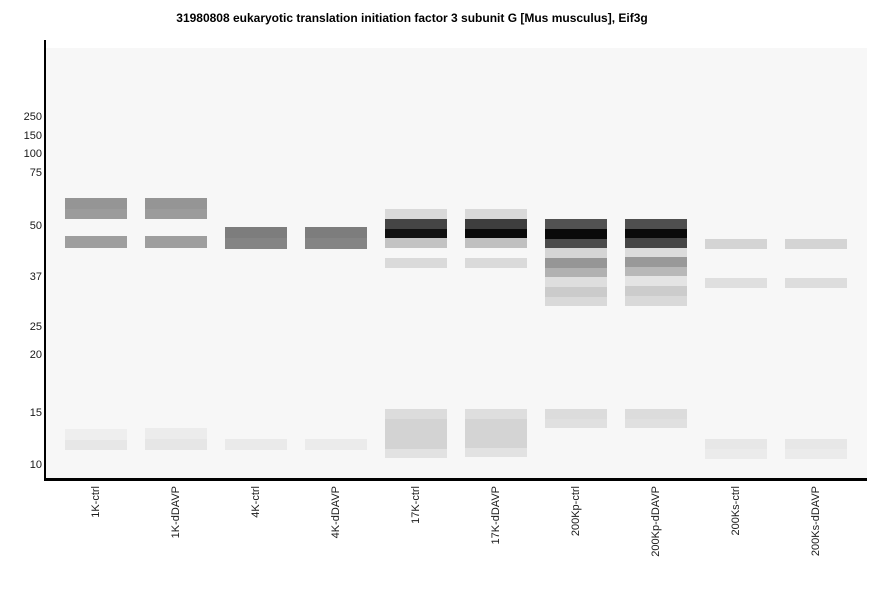  What do you see at coordinates (35, 277) in the screenshot?
I see `marker-label-37: 37` at bounding box center [35, 277].